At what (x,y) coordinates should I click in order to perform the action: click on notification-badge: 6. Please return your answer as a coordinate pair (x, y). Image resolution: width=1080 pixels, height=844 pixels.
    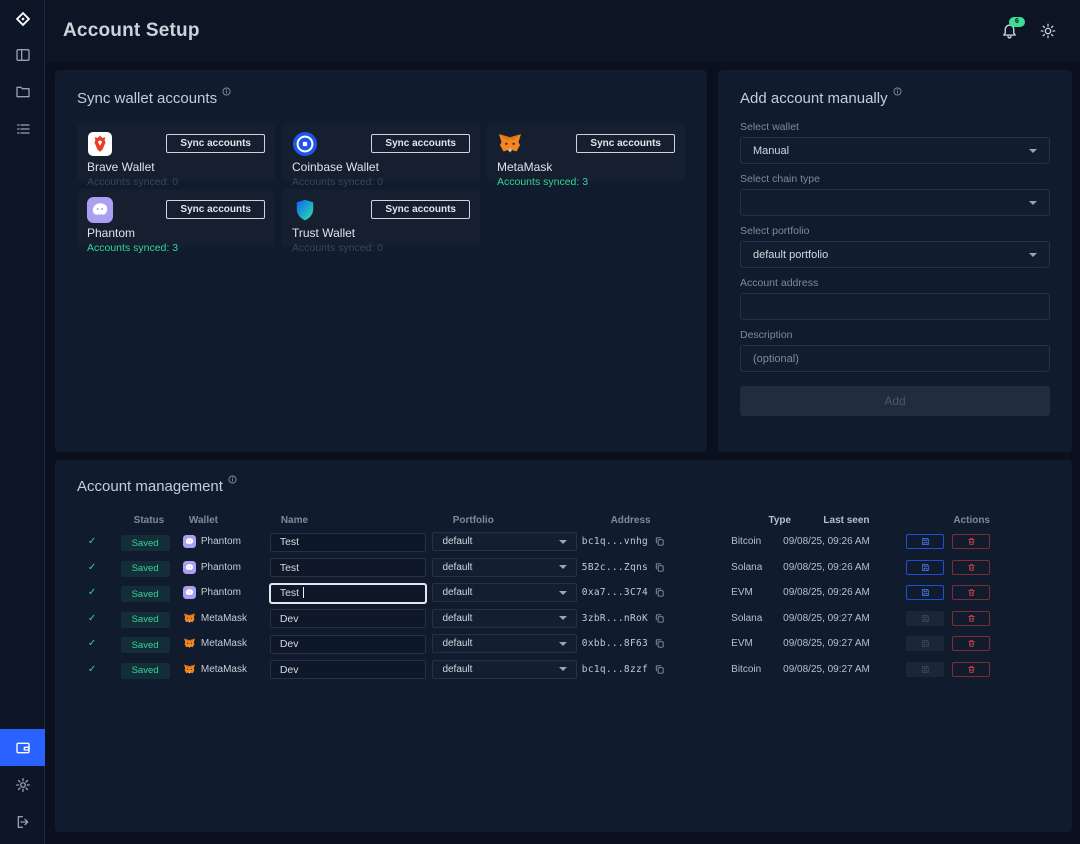
    Looking at the image, I should click on (1017, 21).